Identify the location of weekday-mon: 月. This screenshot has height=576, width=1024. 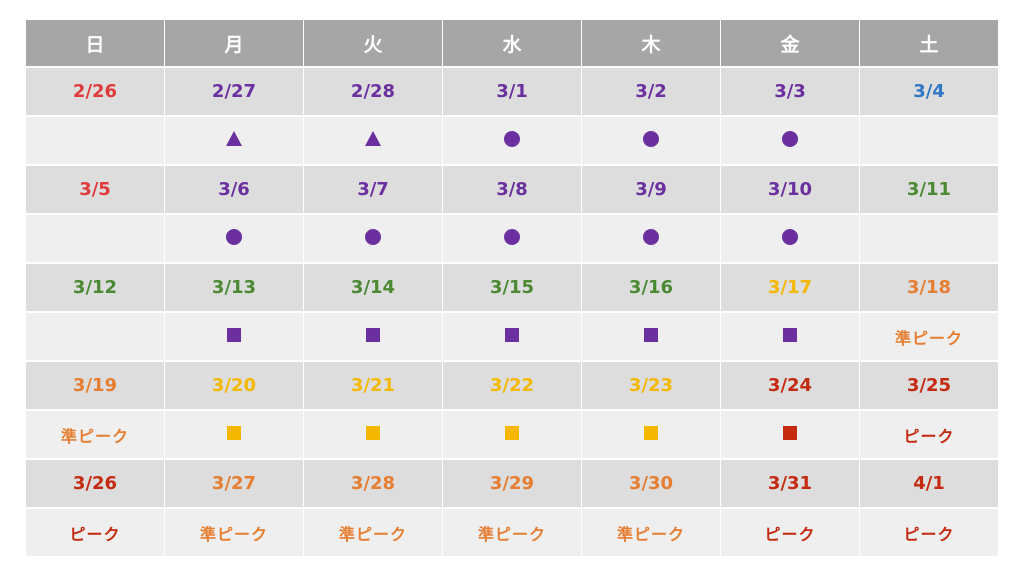
(234, 43).